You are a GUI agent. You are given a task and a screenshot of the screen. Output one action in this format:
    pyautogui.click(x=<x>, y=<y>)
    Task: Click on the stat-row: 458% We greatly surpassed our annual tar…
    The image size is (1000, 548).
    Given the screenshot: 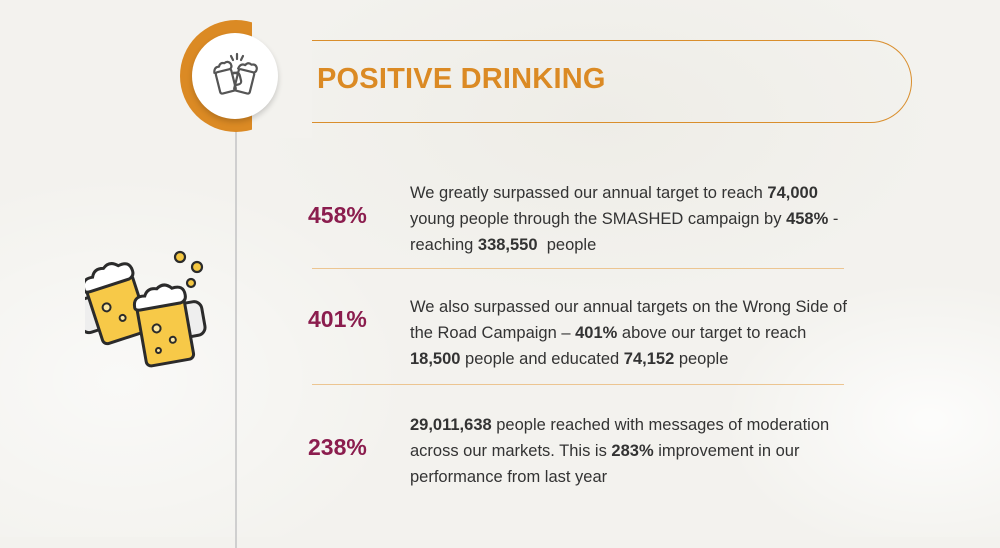 What is the action you would take?
    pyautogui.click(x=580, y=225)
    